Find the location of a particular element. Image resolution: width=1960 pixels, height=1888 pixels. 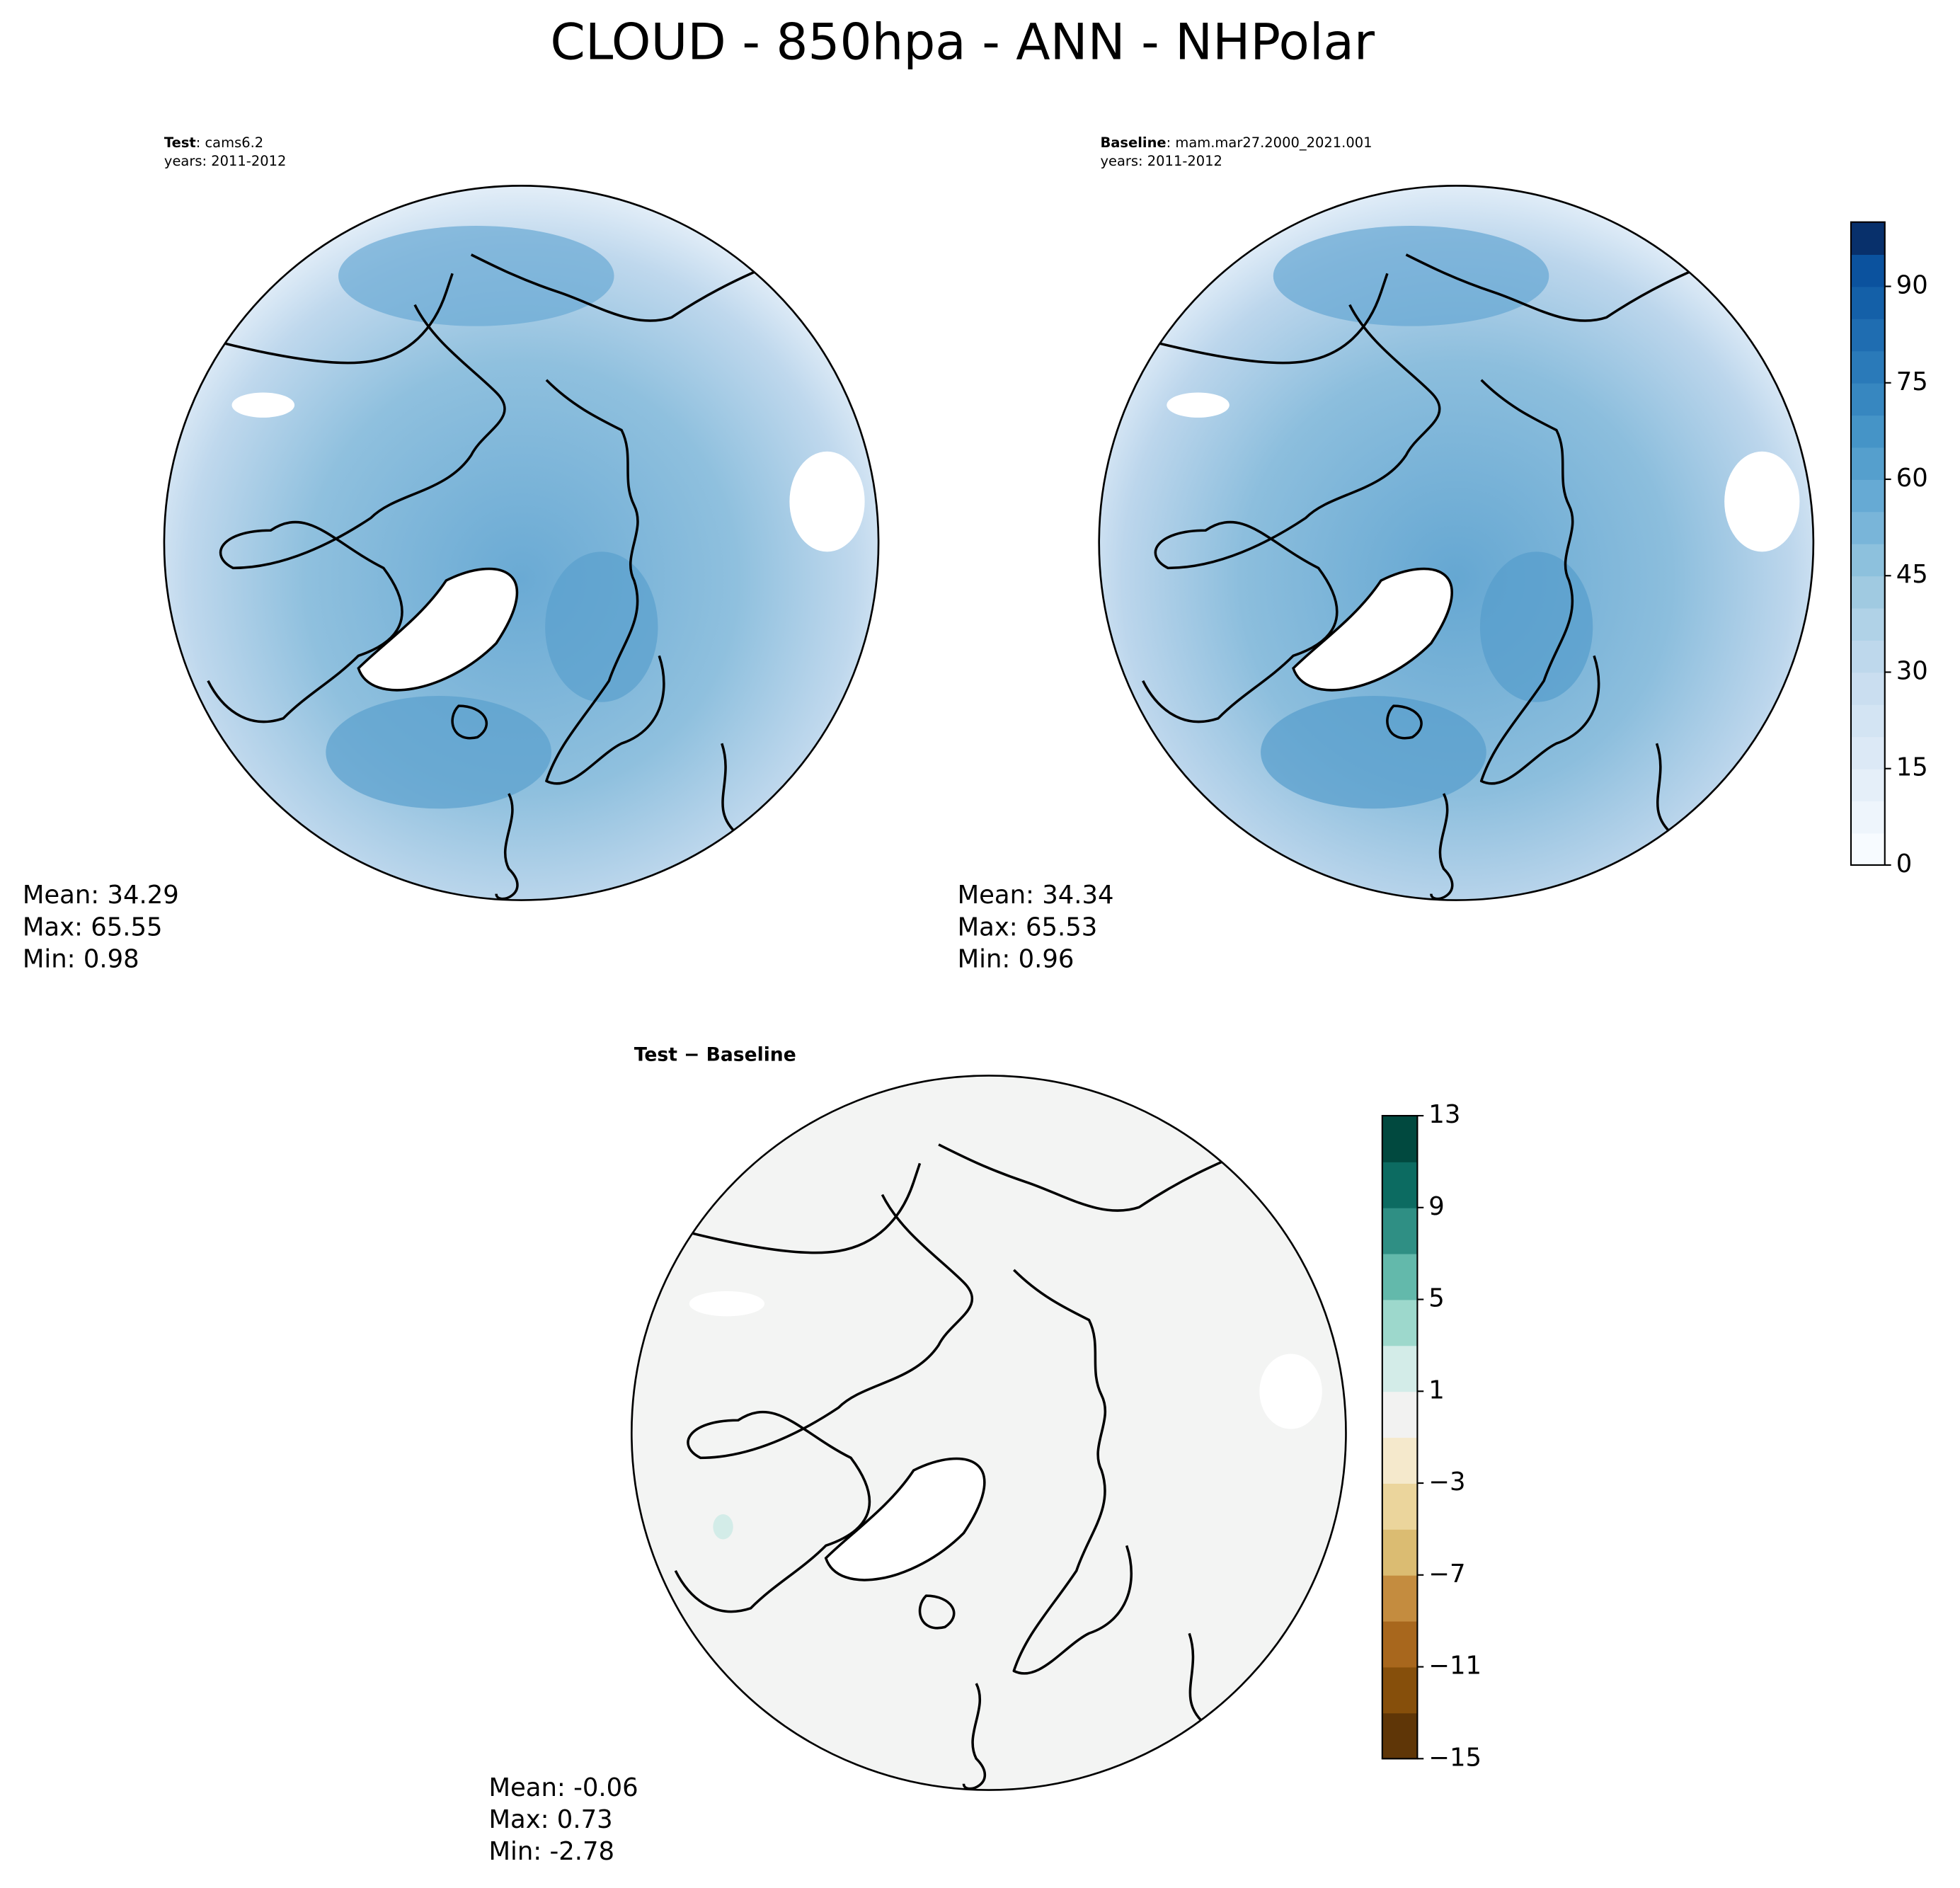

panel-name: Baseline is located at coordinates (1133, 143).